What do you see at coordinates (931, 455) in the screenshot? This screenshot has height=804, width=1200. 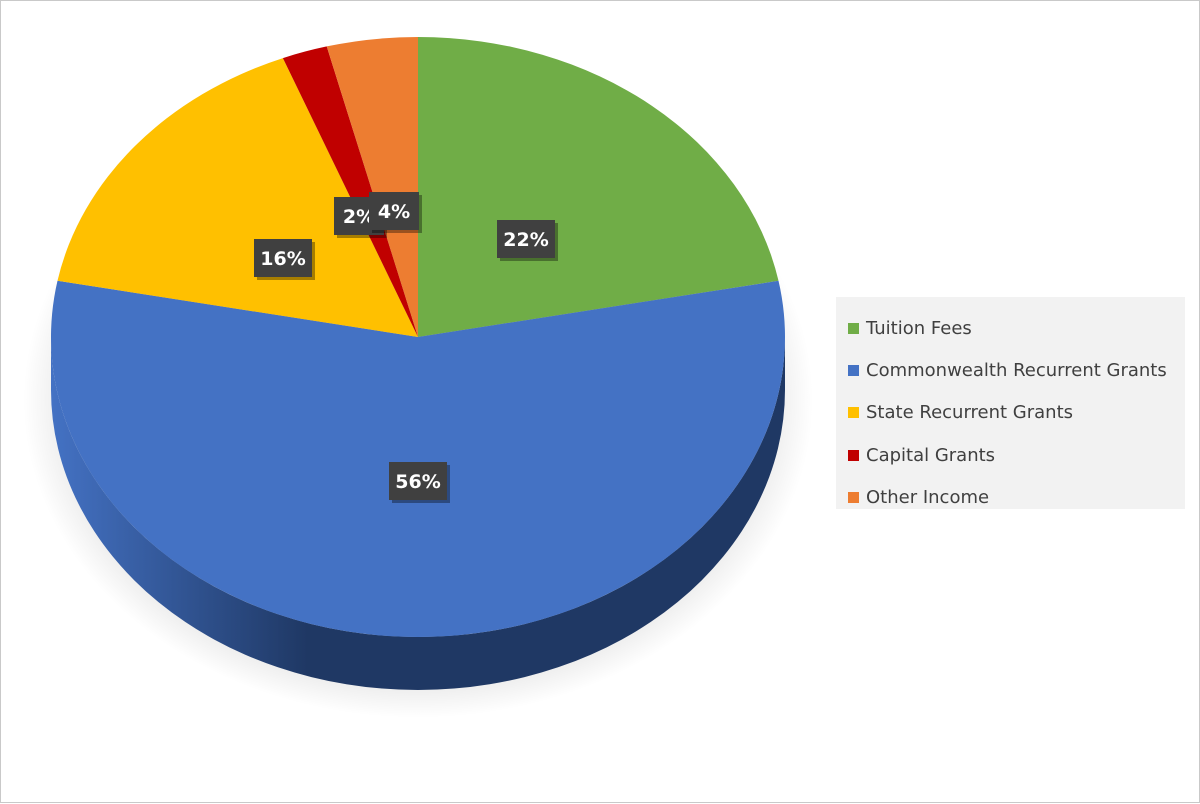 I see `legend-label-capital-grants: Capital Grants` at bounding box center [931, 455].